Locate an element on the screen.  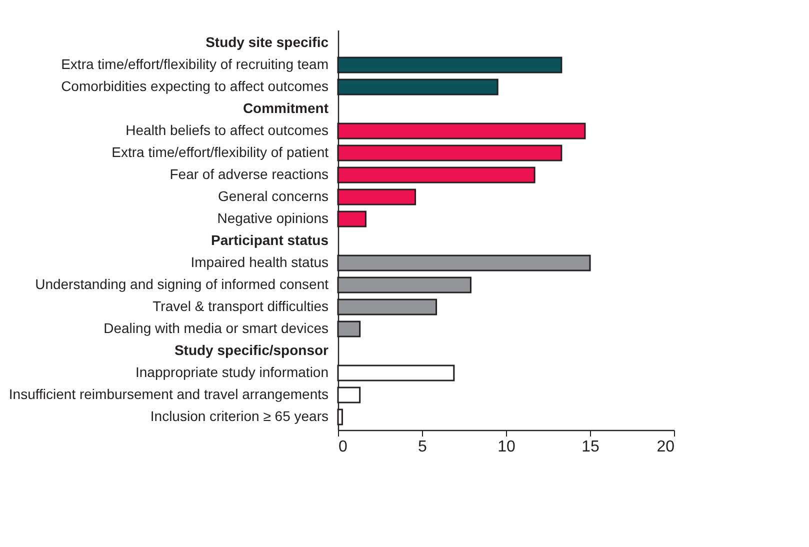
y-tick-label: Commitment is located at coordinates (285, 108).